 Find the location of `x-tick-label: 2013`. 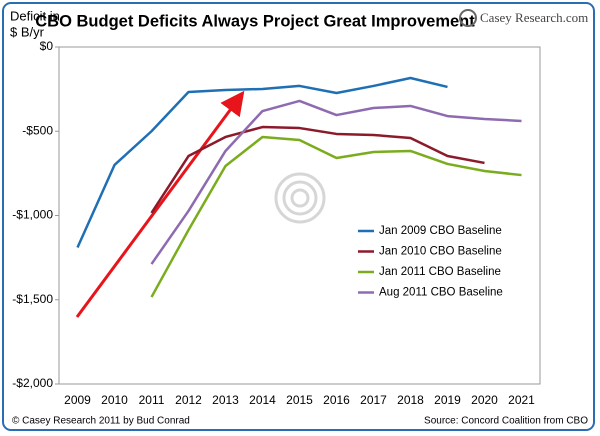

x-tick-label: 2013 is located at coordinates (225, 400).